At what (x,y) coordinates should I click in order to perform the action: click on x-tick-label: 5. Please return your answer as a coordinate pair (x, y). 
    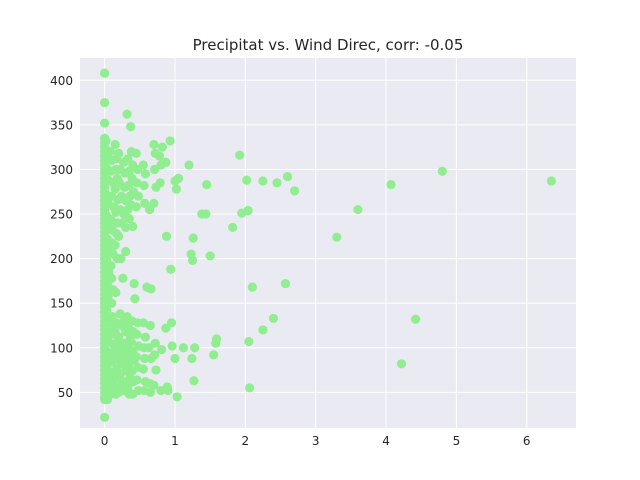
    Looking at the image, I should click on (457, 441).